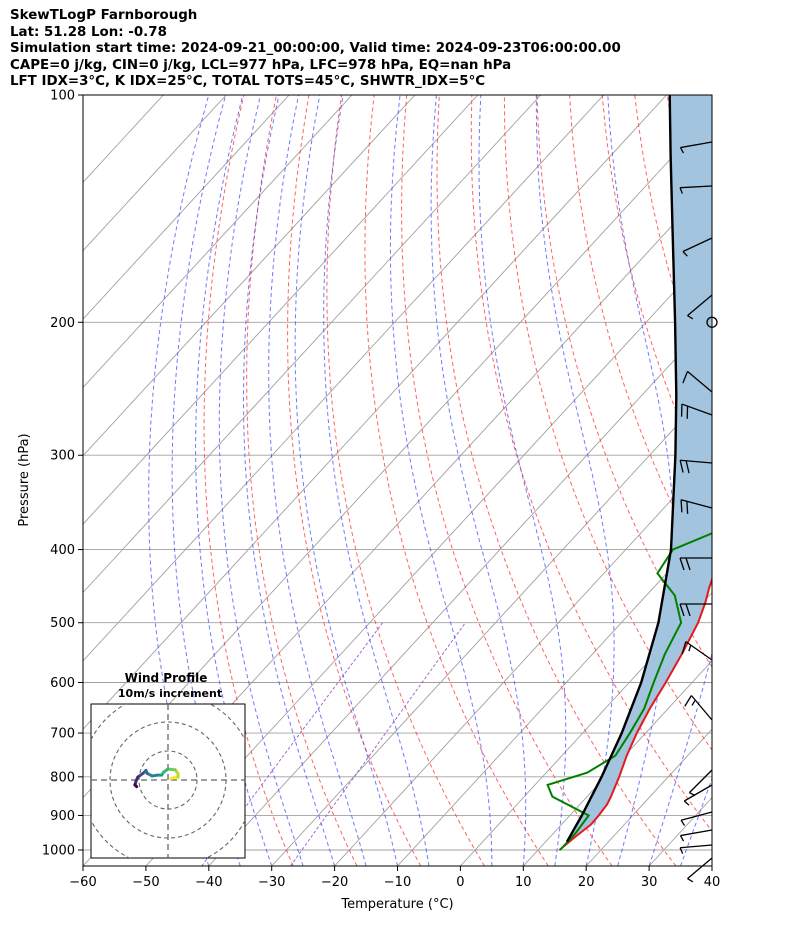  What do you see at coordinates (649, 882) in the screenshot?
I see `x-tick-label: 30` at bounding box center [649, 882].